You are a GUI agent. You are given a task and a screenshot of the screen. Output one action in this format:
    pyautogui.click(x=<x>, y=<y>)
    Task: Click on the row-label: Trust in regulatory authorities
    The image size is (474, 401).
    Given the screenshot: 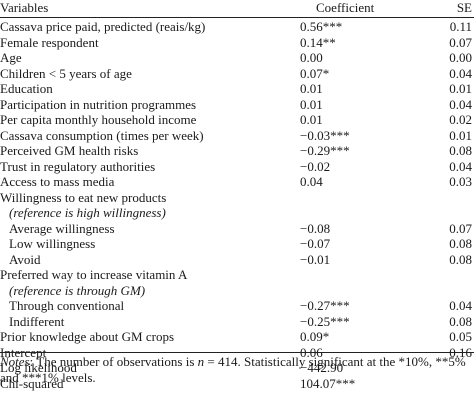 What is the action you would take?
    pyautogui.click(x=78, y=166)
    